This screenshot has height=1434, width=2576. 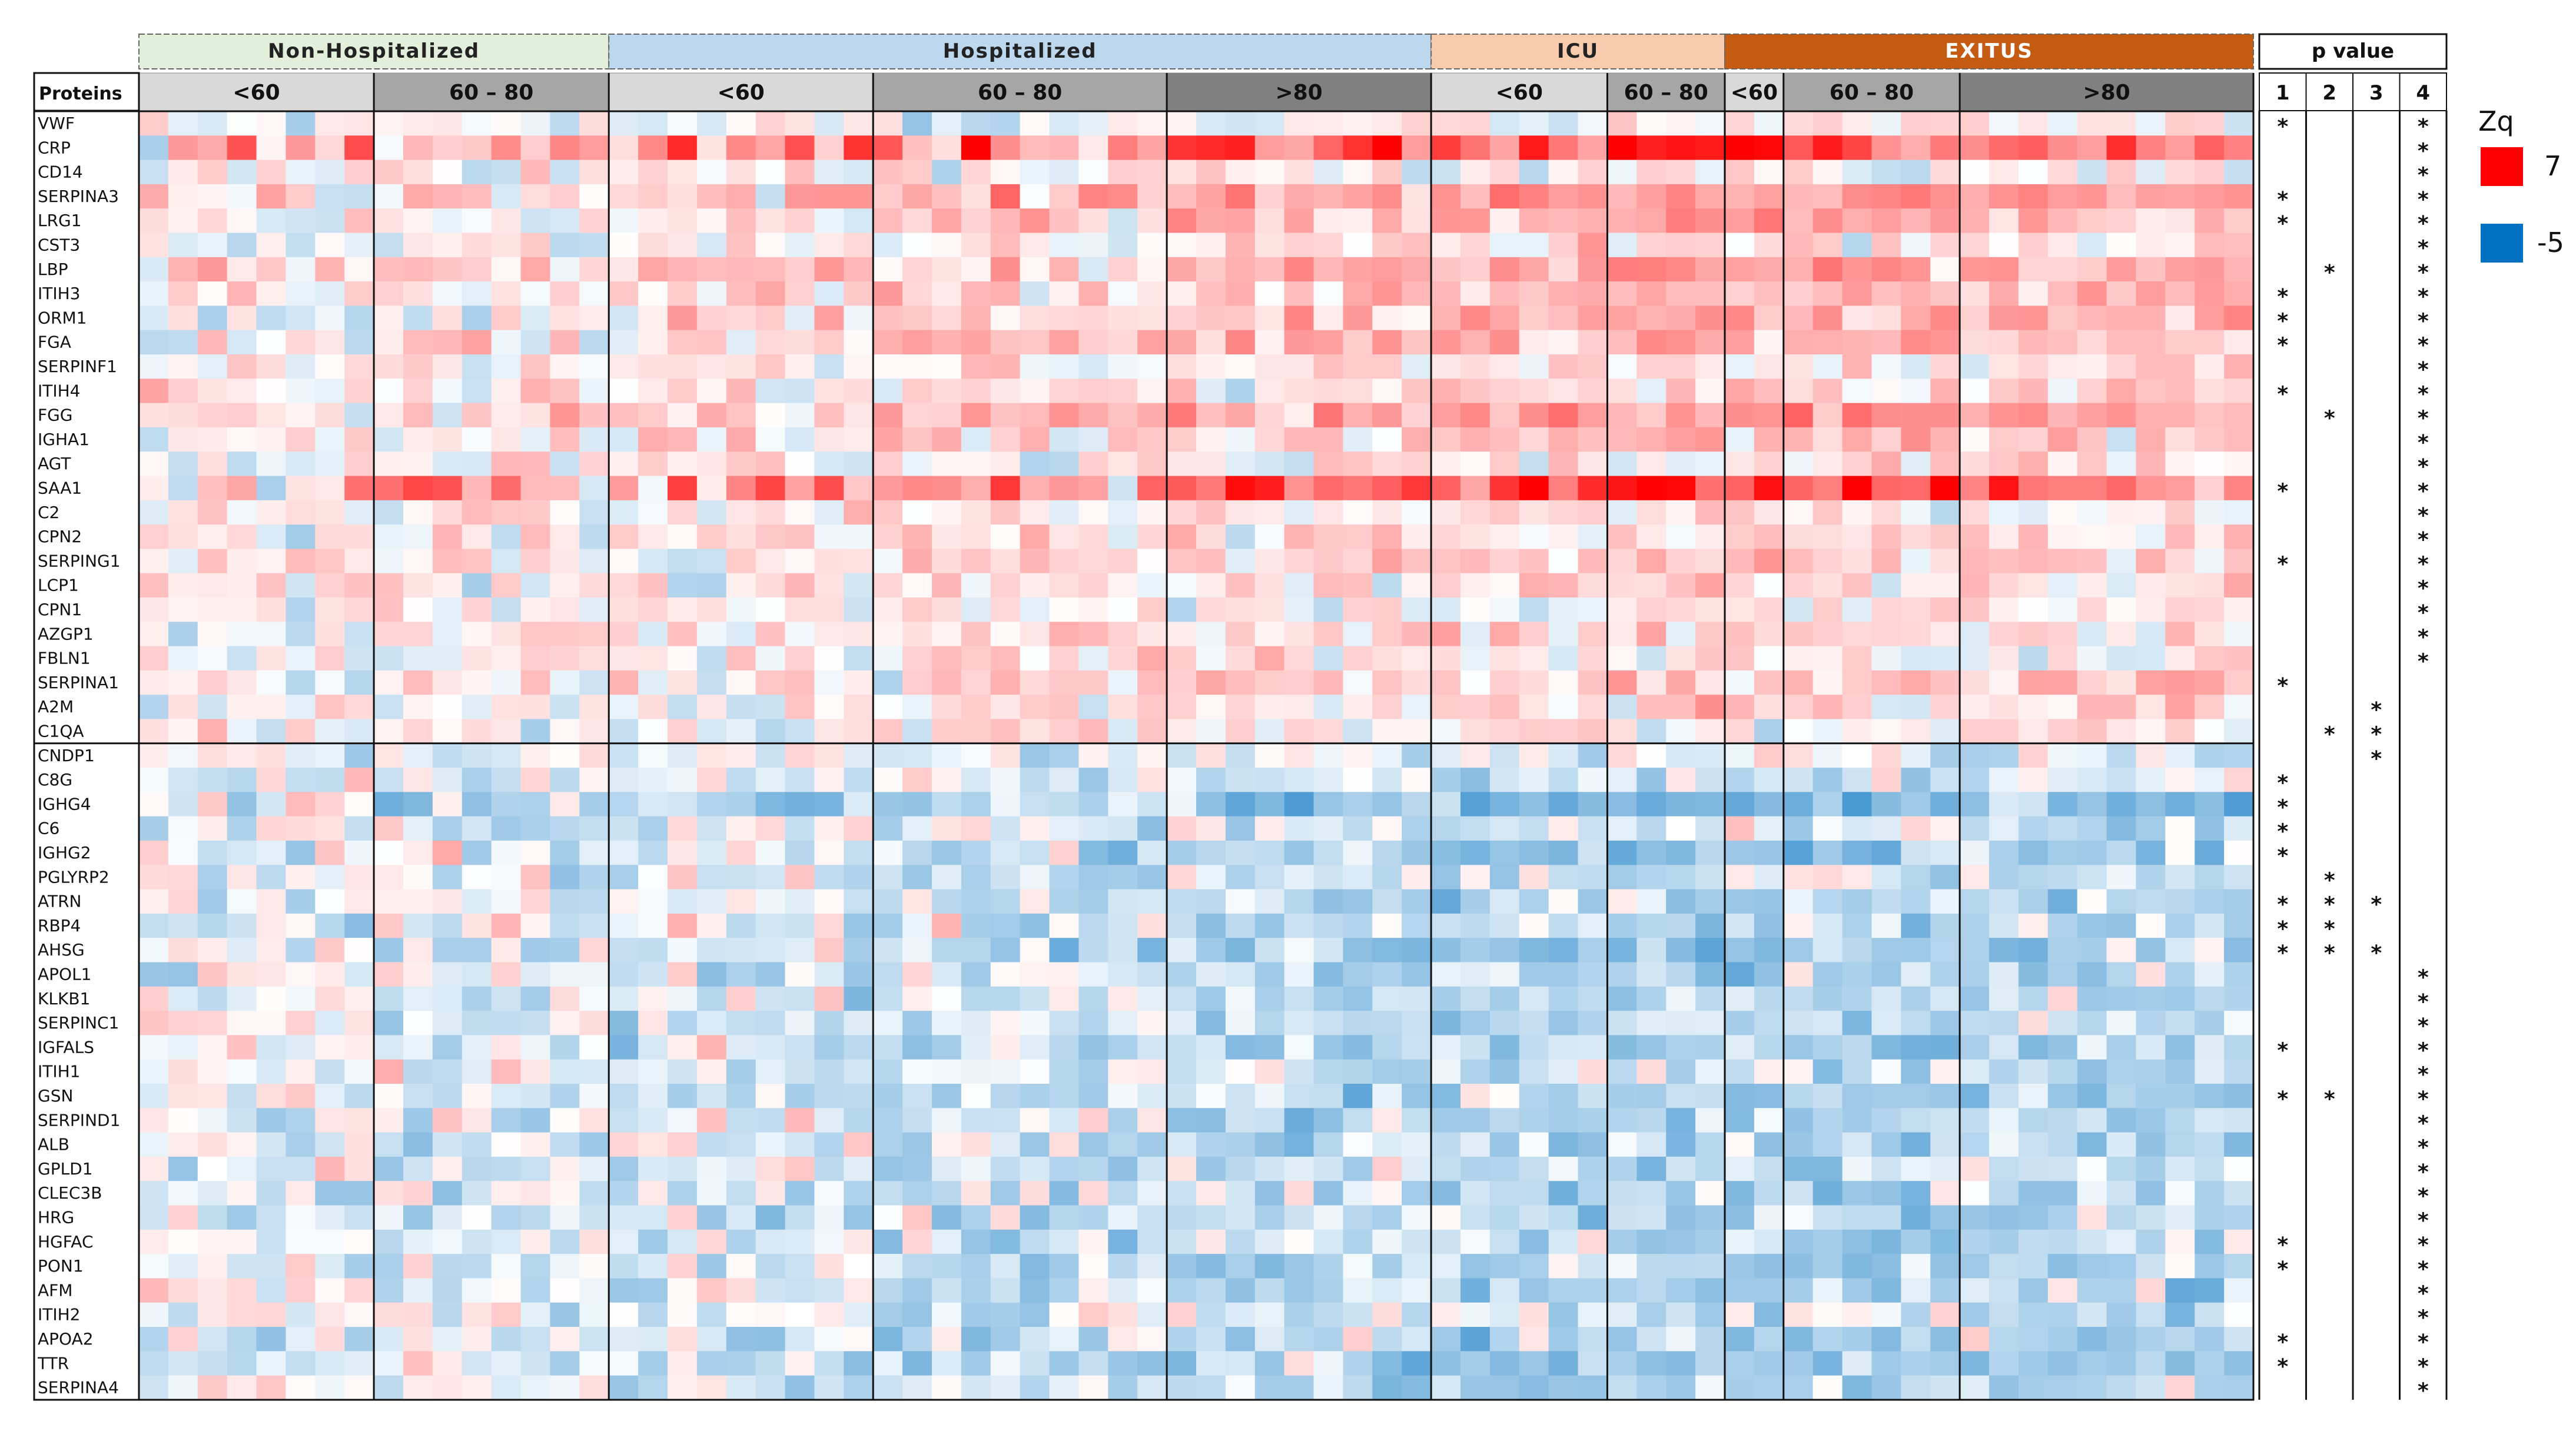 I want to click on p-mark-C1QA-3: *, so click(x=2376, y=735).